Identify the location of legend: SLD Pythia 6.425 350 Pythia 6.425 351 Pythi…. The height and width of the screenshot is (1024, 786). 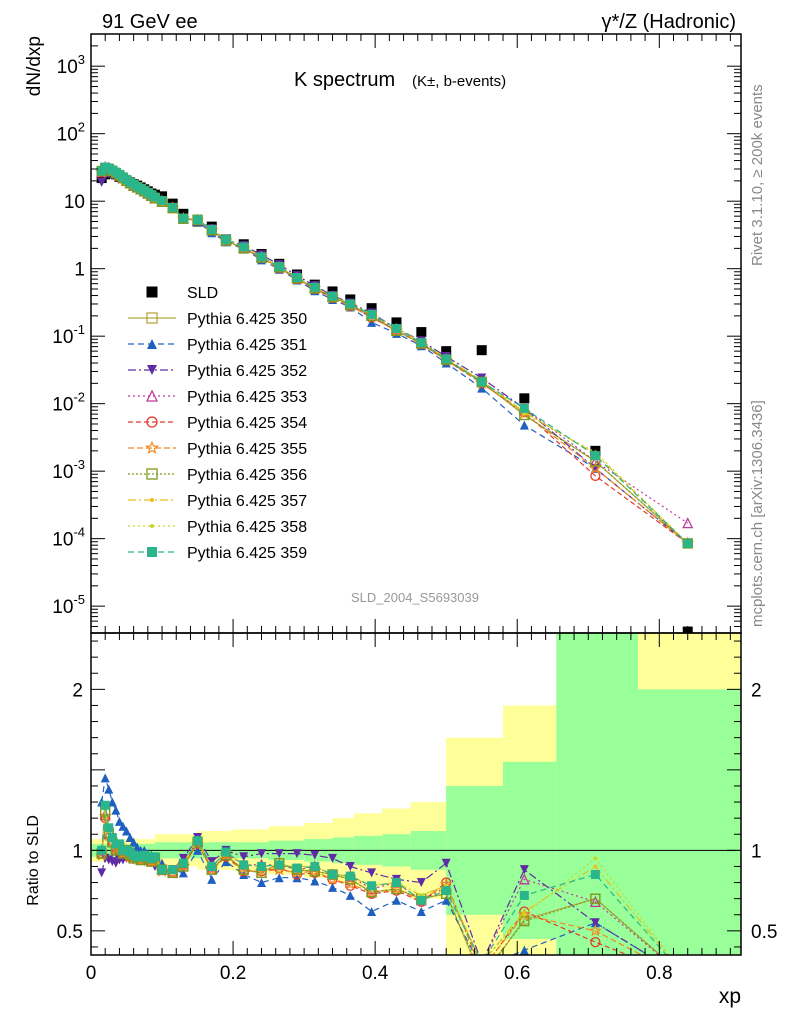
(217, 423).